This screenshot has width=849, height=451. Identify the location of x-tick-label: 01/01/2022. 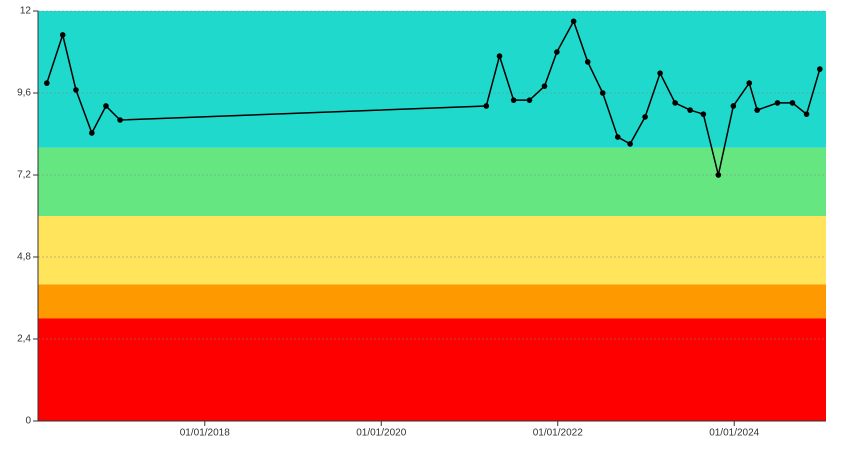
(558, 433).